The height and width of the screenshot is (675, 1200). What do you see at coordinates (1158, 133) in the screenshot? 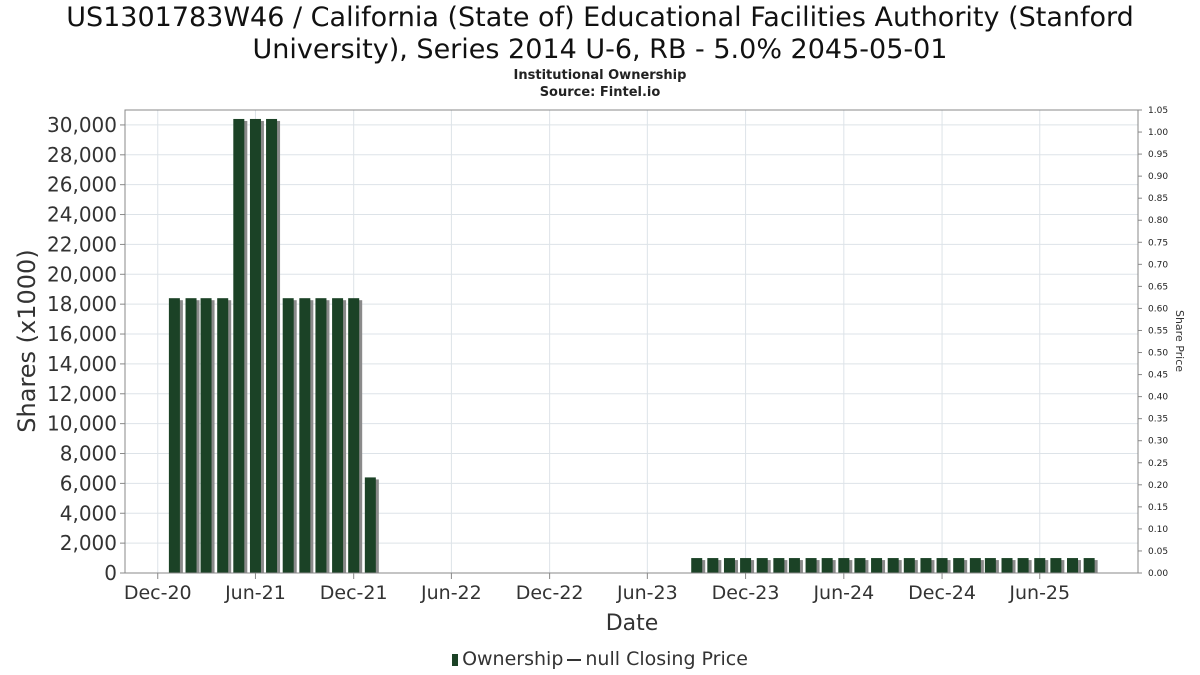
I see `y-right-tick-label: 1.00` at bounding box center [1158, 133].